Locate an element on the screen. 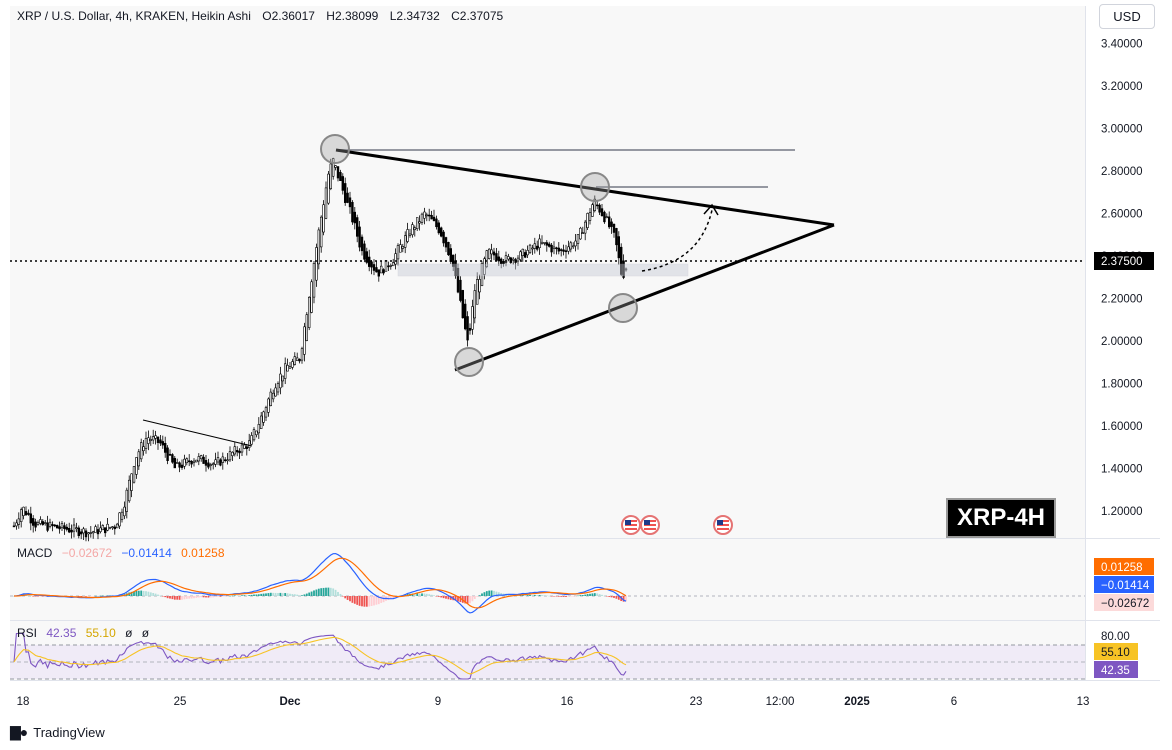 This screenshot has height=750, width=1172. early-trendline is located at coordinates (197, 433).